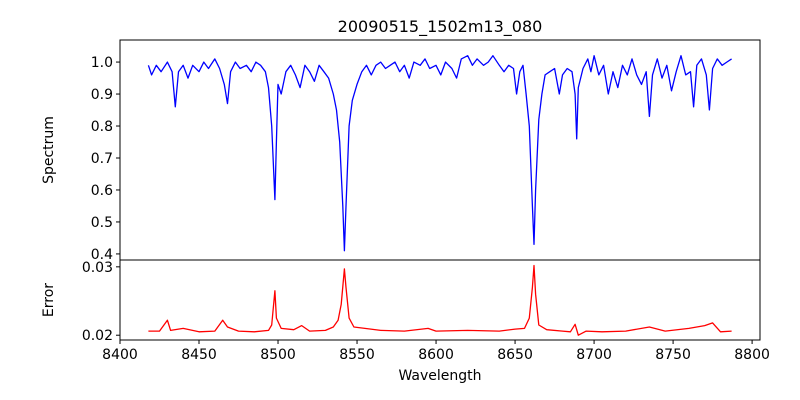 The width and height of the screenshot is (800, 400). I want to click on spectrum-ytick-label: 0.9, so click(102, 95).